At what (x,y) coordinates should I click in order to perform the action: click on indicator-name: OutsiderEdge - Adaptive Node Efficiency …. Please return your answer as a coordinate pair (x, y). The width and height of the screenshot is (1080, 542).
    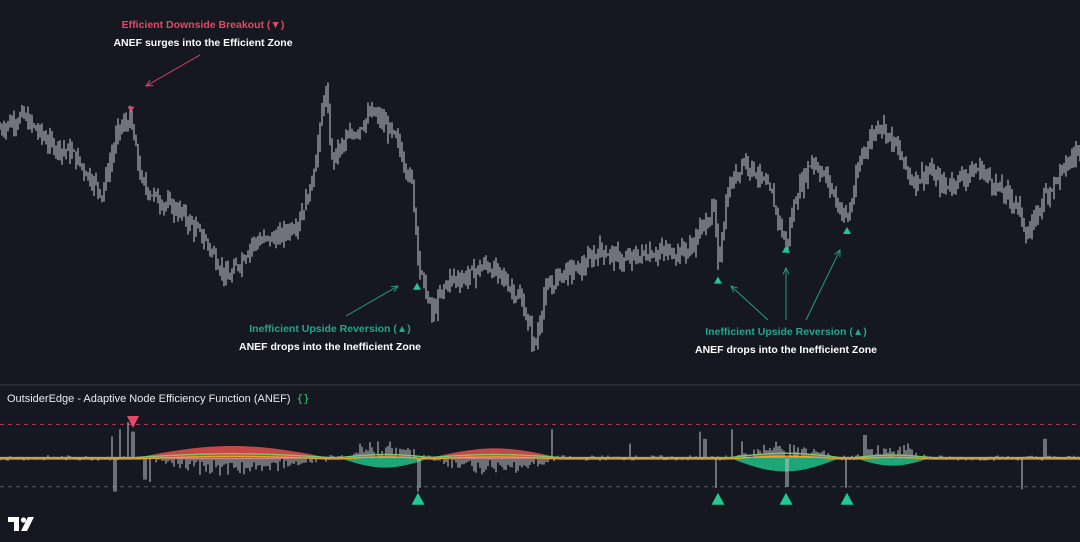
    Looking at the image, I should click on (149, 399).